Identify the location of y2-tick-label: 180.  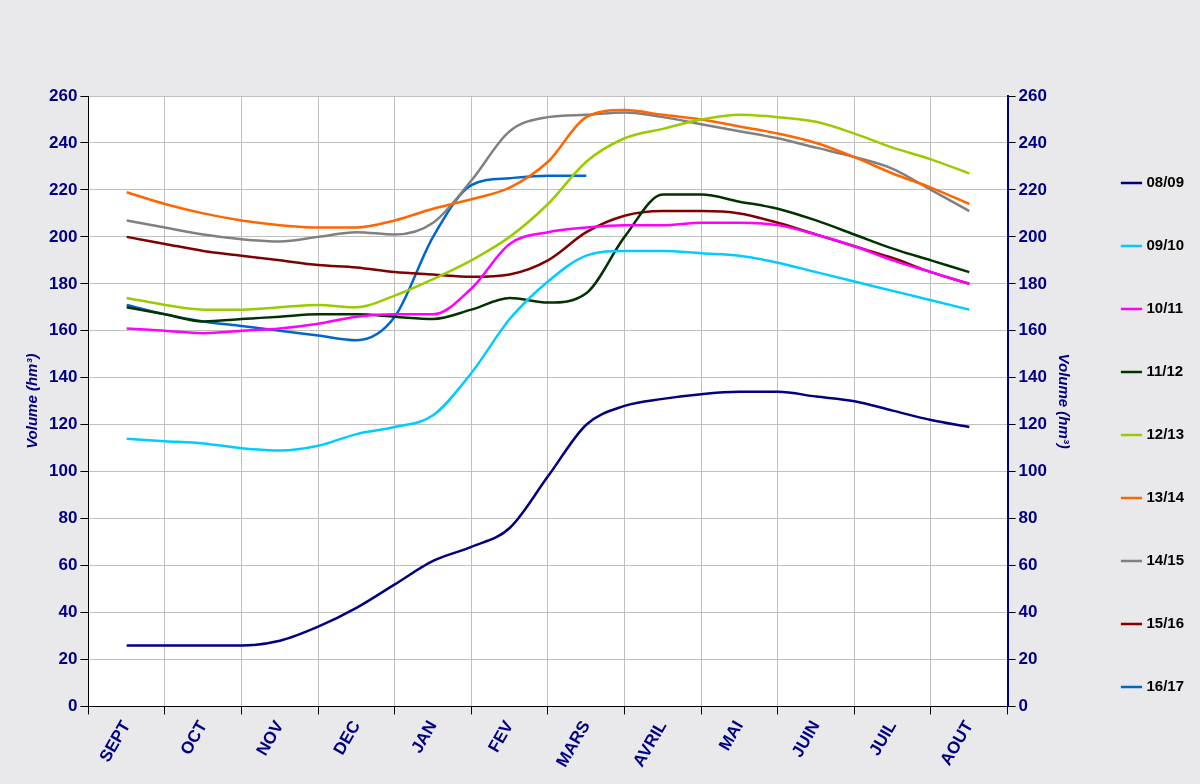
(1032, 283).